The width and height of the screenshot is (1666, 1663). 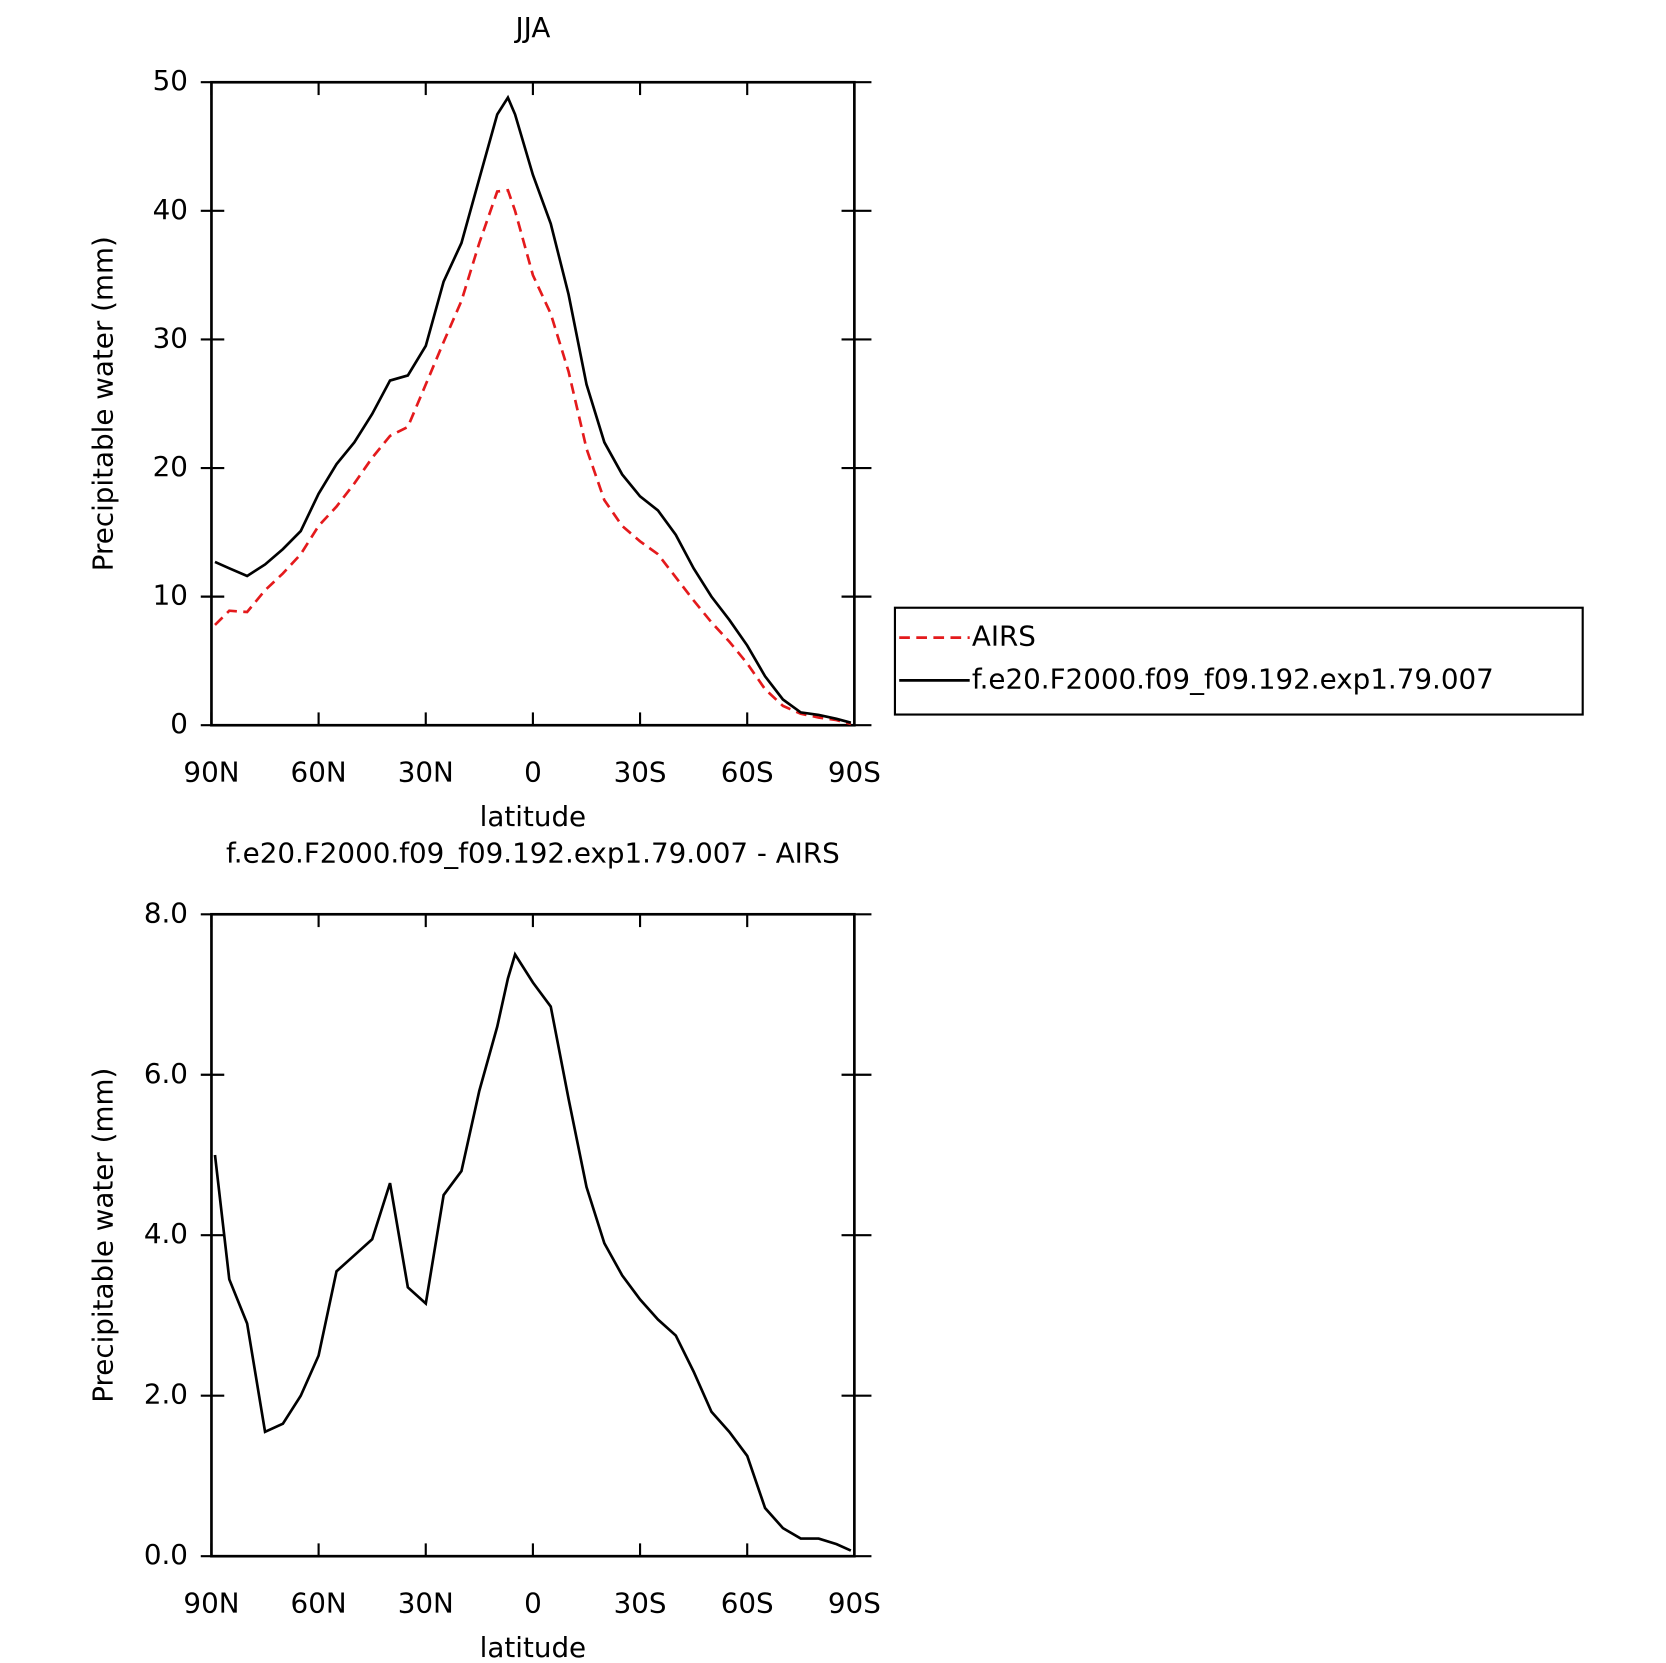 I want to click on y-tick-label: 6.0, so click(x=166, y=1073).